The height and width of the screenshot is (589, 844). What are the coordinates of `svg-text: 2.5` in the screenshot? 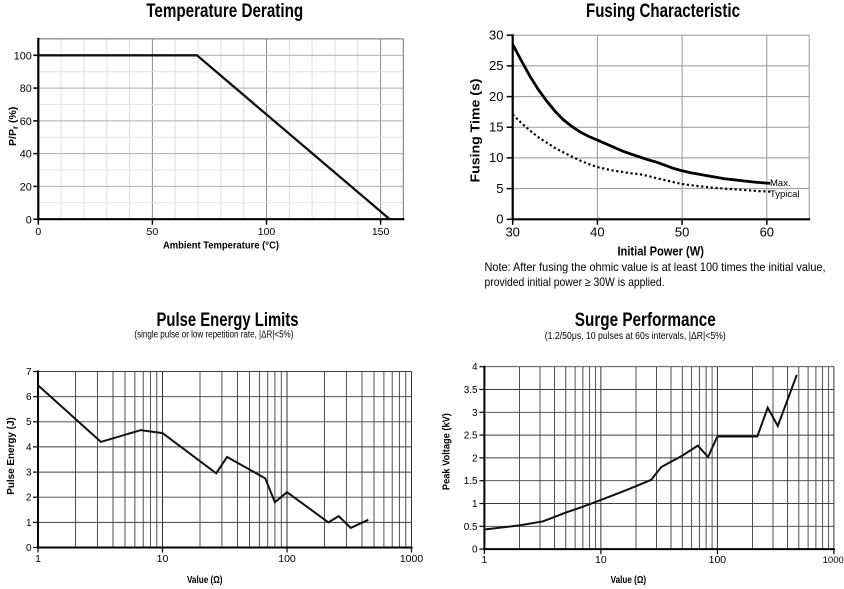 It's located at (471, 436).